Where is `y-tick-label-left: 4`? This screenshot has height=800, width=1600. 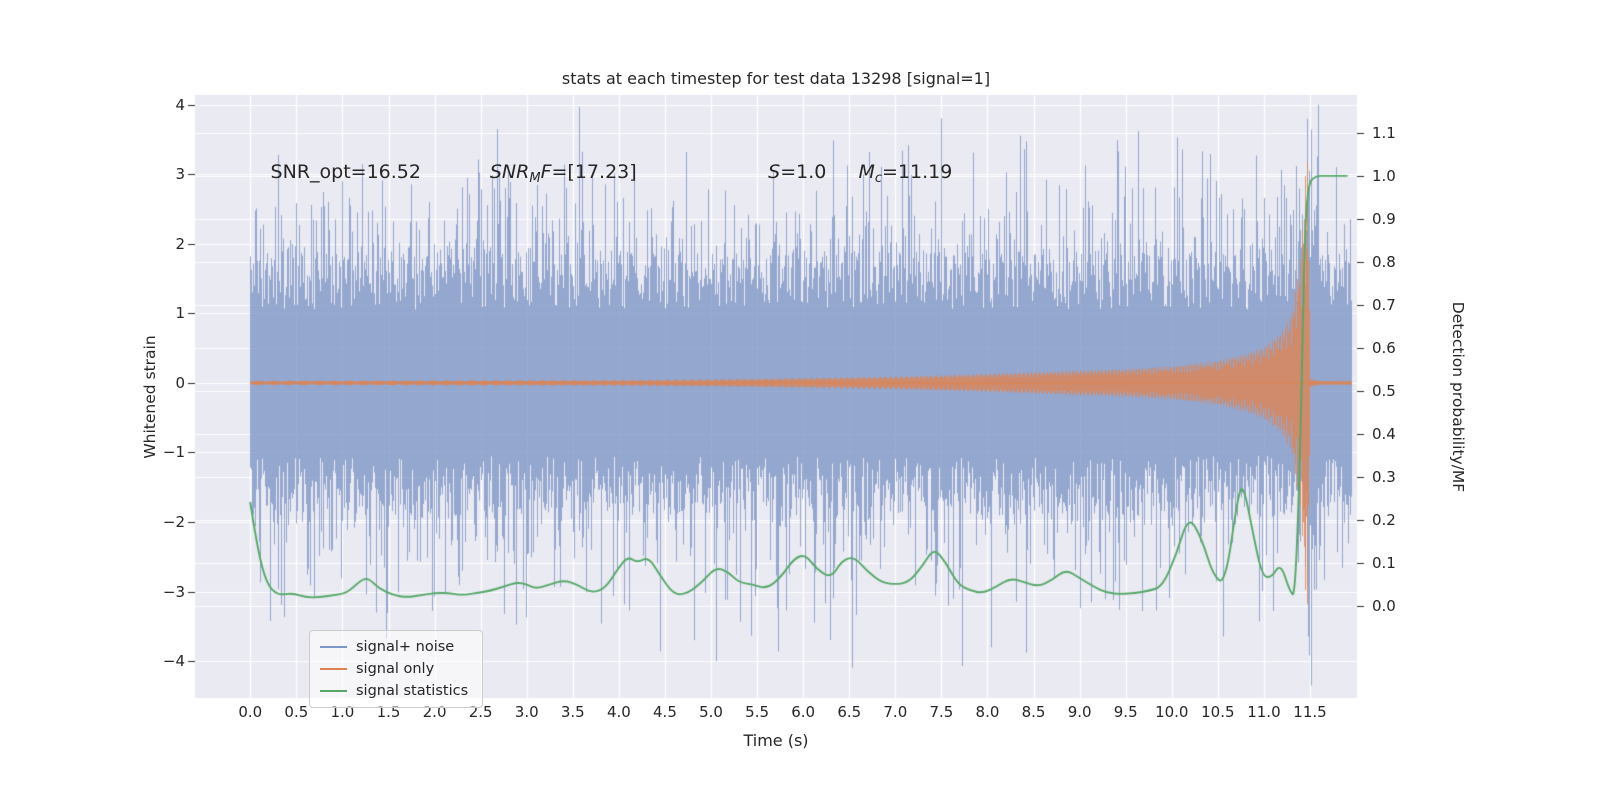
y-tick-label-left: 4 is located at coordinates (180, 104).